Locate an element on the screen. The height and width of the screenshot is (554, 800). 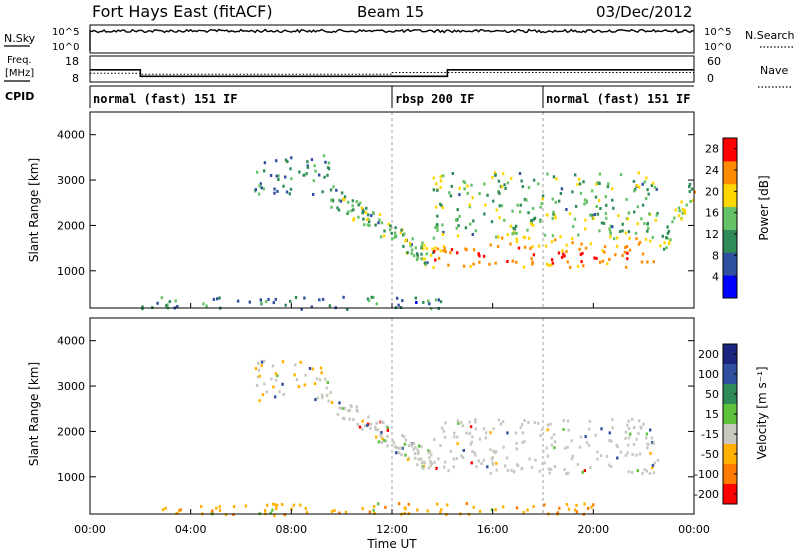
colorbar-tick-label: 16 is located at coordinates (712, 213).